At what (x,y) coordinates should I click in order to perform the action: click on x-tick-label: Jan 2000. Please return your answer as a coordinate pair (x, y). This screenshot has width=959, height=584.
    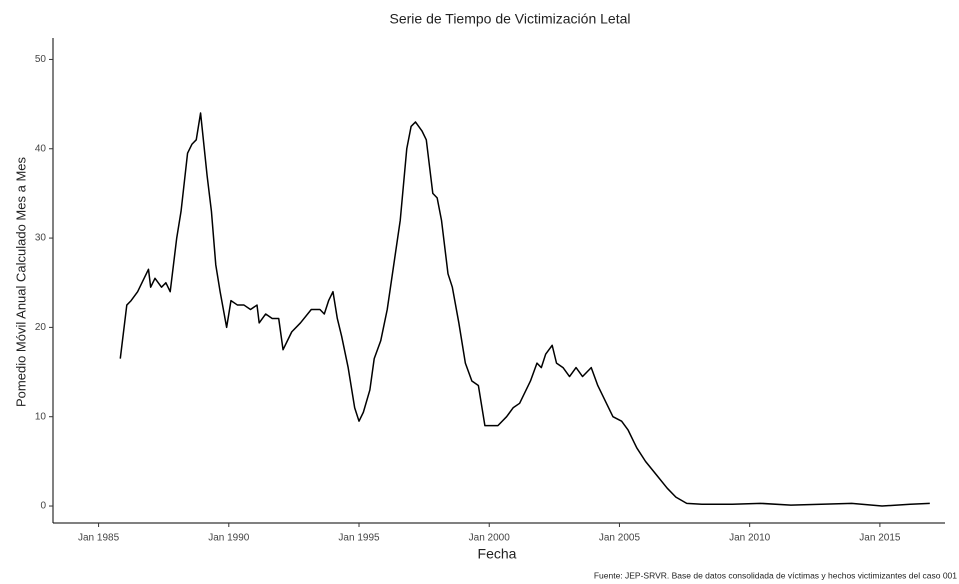
    Looking at the image, I should click on (490, 538).